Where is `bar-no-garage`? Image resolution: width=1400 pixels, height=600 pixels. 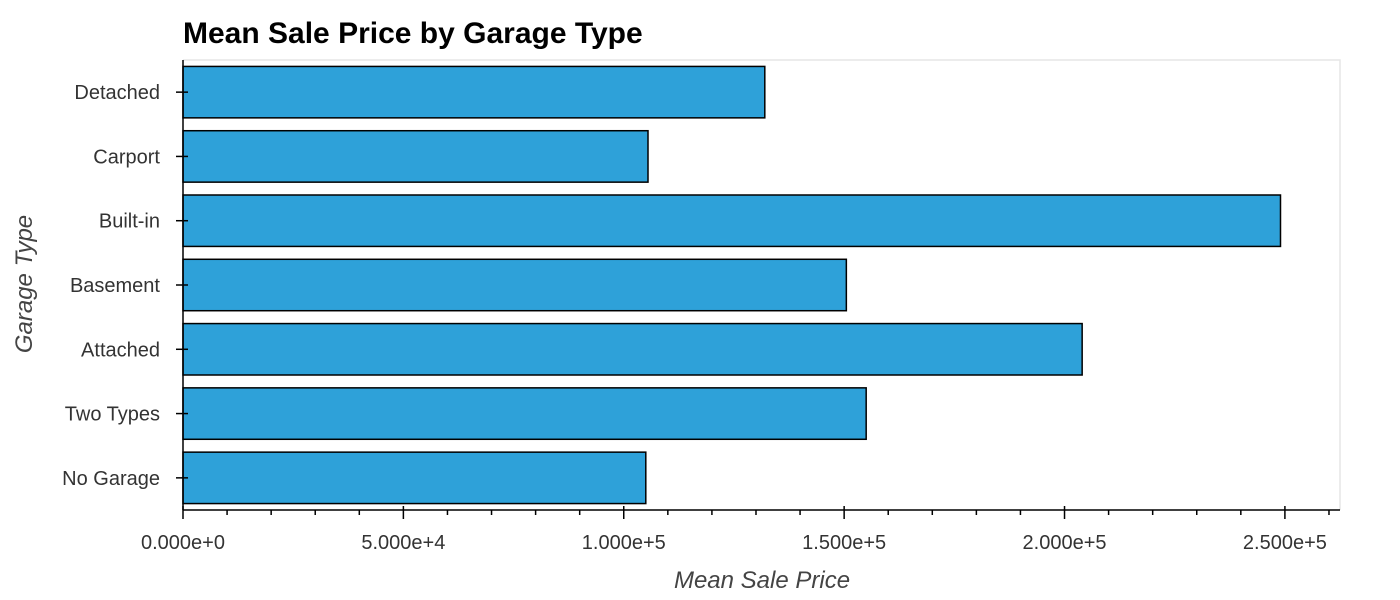 bar-no-garage is located at coordinates (414, 478).